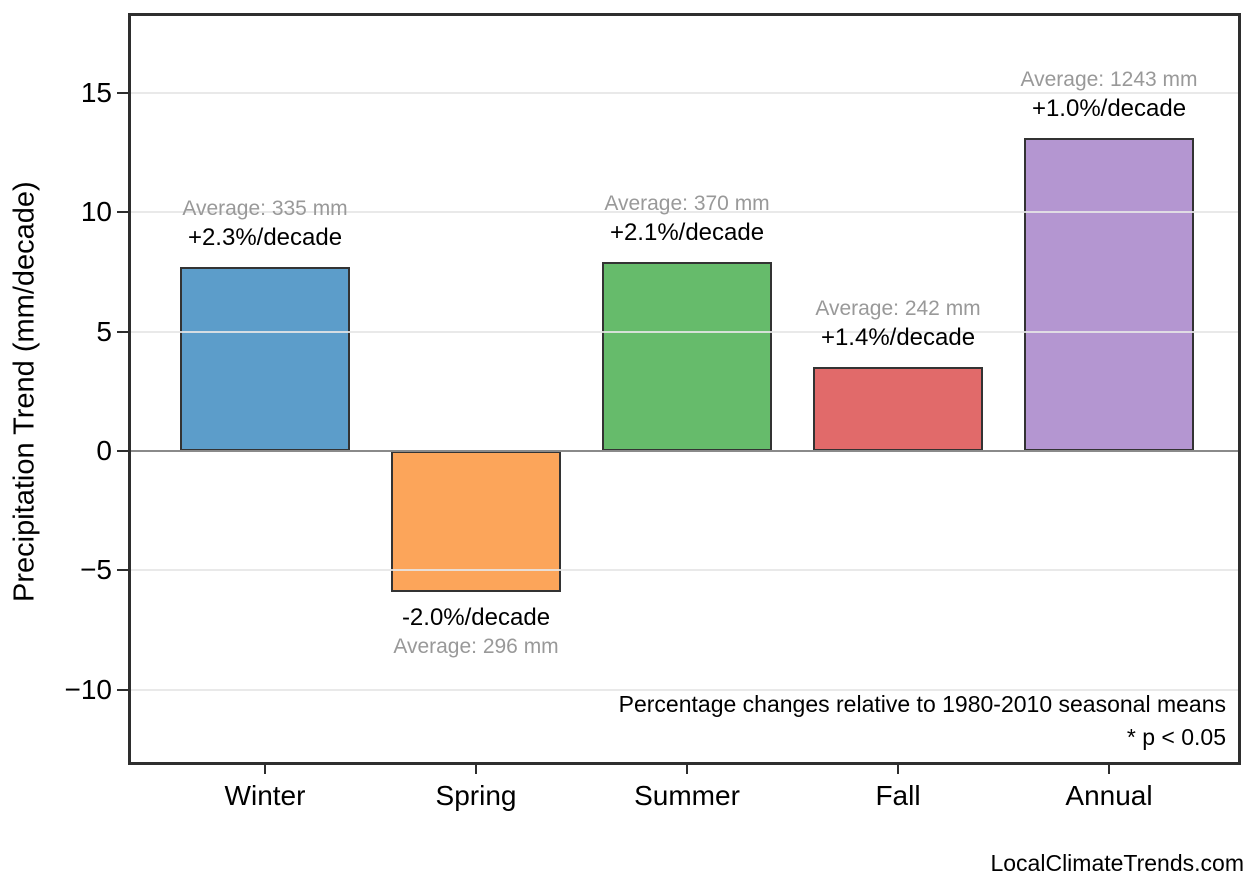 This screenshot has width=1258, height=893. What do you see at coordinates (88, 689) in the screenshot?
I see `y-tick-label: −10` at bounding box center [88, 689].